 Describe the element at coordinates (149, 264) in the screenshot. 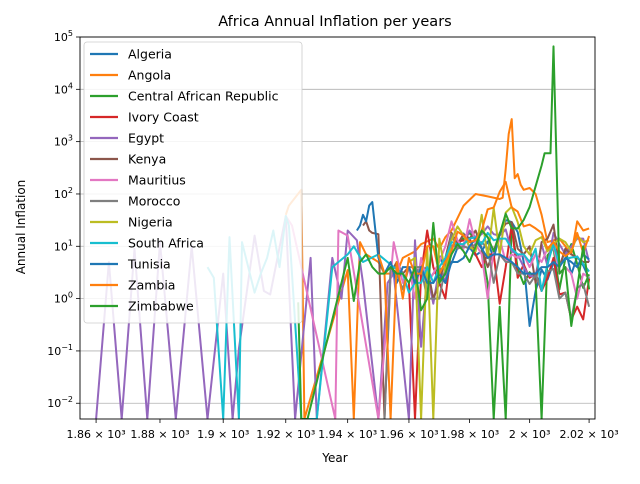

I see `legend-label: Tunisia` at that location.